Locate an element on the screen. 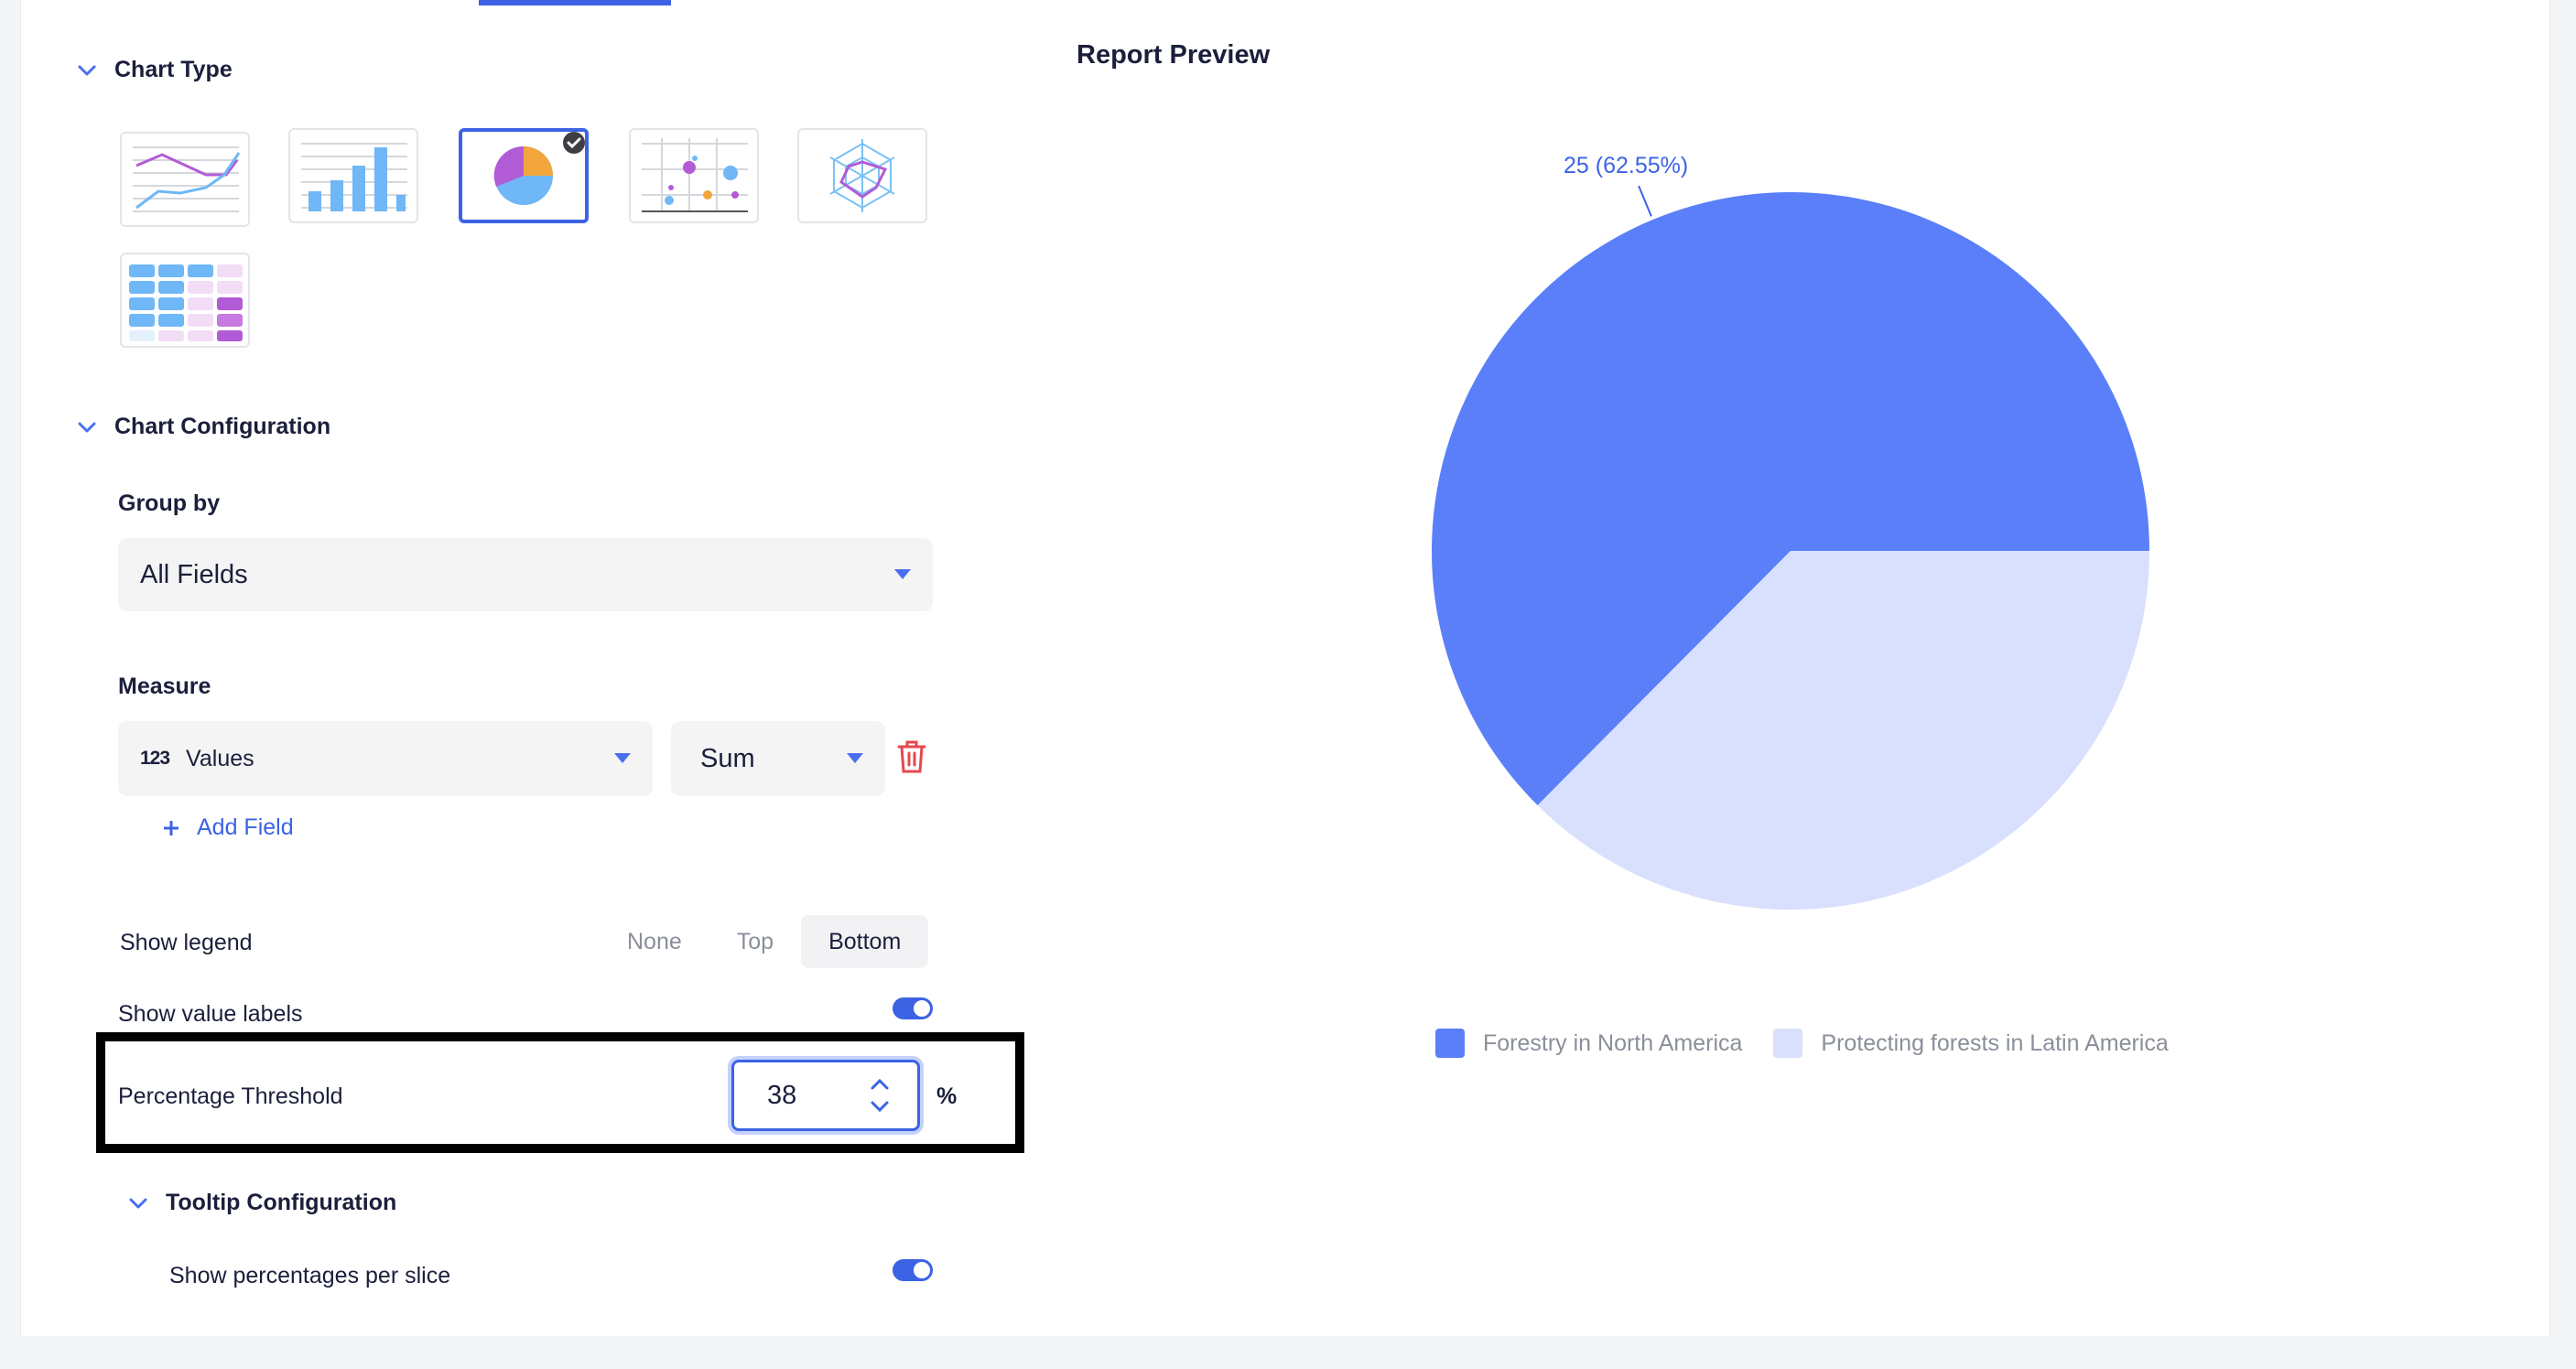 This screenshot has height=1369, width=2576. preview-title: Report Preview is located at coordinates (1174, 55).